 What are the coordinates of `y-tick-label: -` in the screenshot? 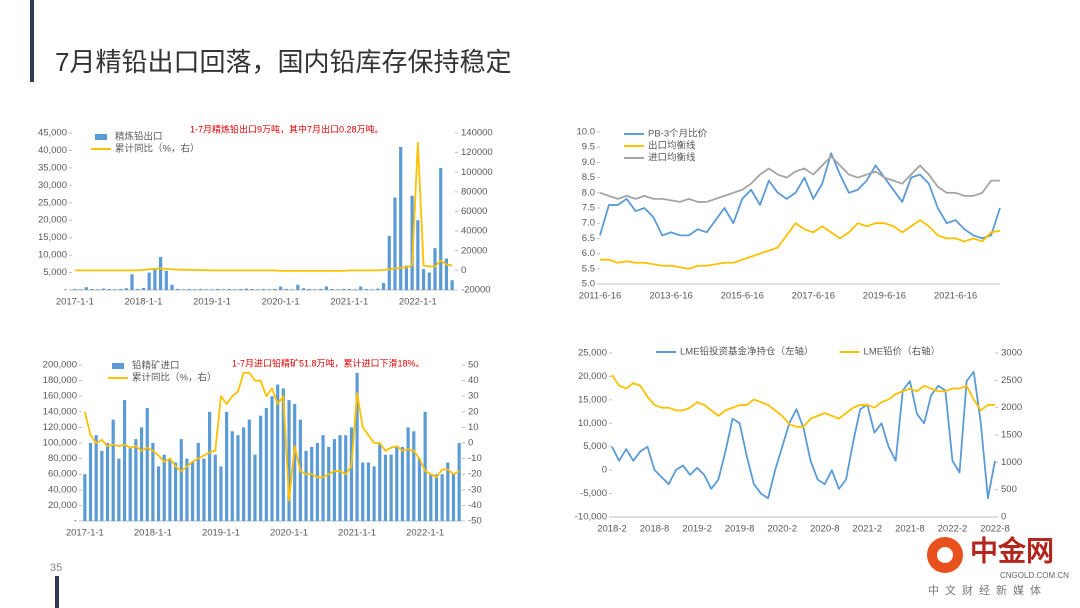 It's located at (75, 521).